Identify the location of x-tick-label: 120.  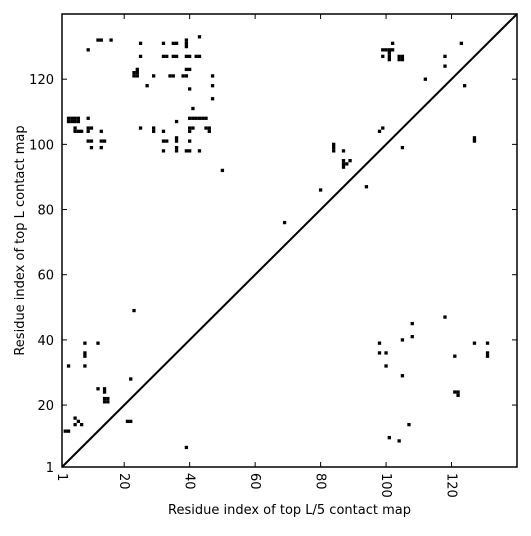
(451, 485).